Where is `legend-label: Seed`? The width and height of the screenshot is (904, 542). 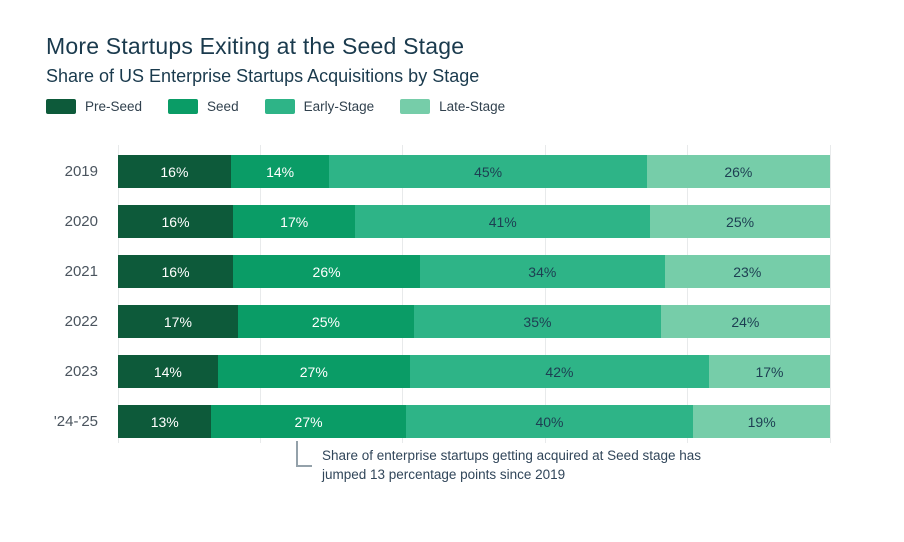 legend-label: Seed is located at coordinates (223, 106).